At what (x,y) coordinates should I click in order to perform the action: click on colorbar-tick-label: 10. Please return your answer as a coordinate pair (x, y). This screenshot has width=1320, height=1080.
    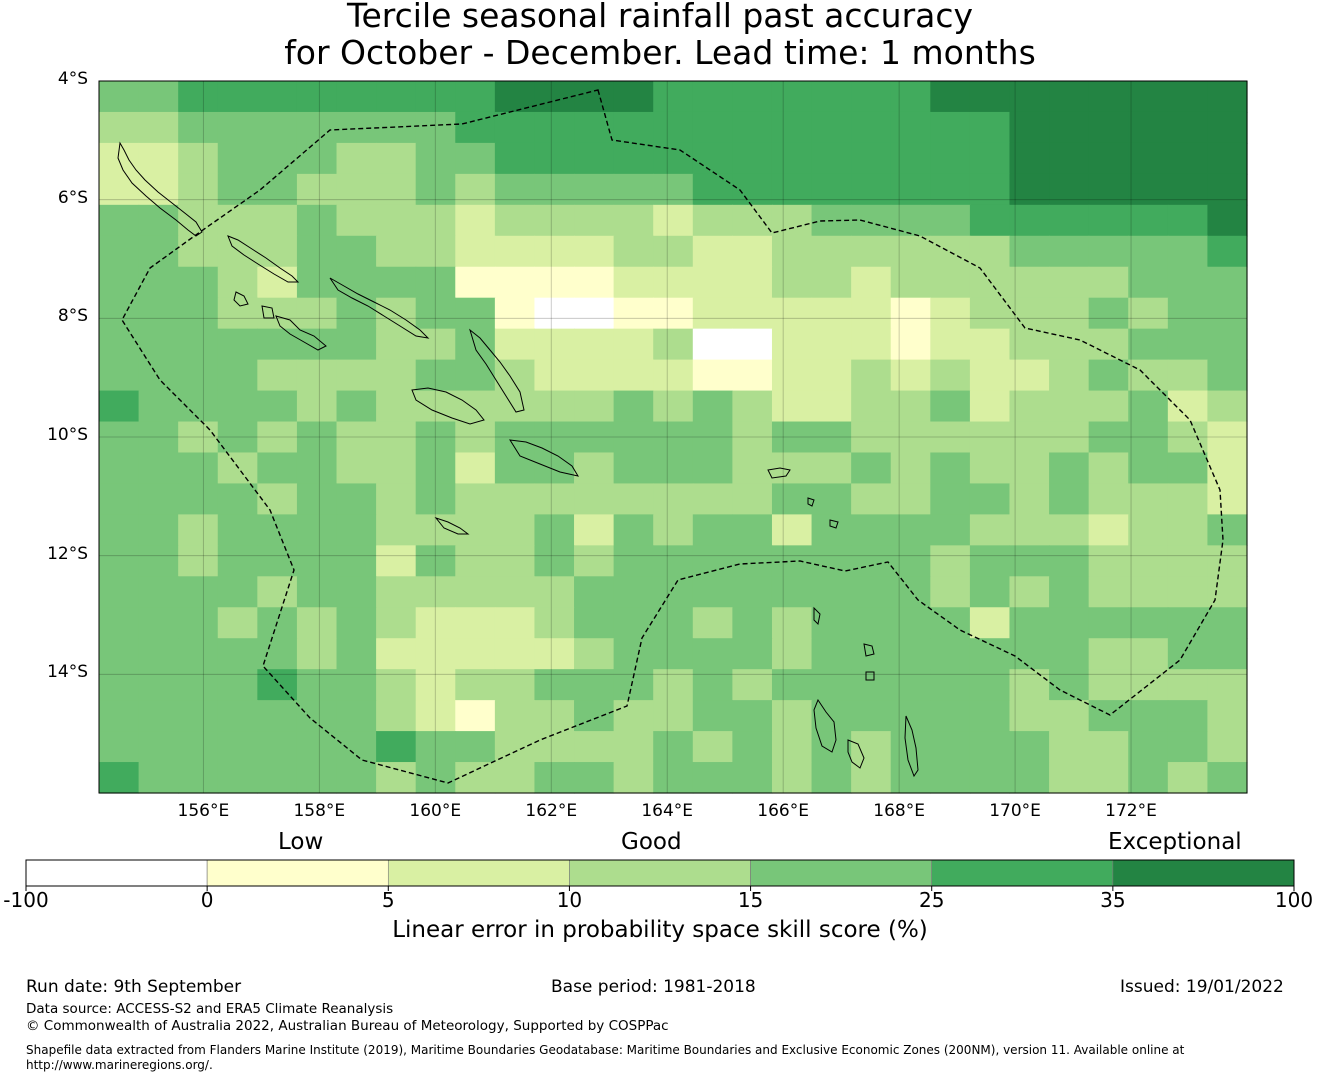
    Looking at the image, I should click on (569, 900).